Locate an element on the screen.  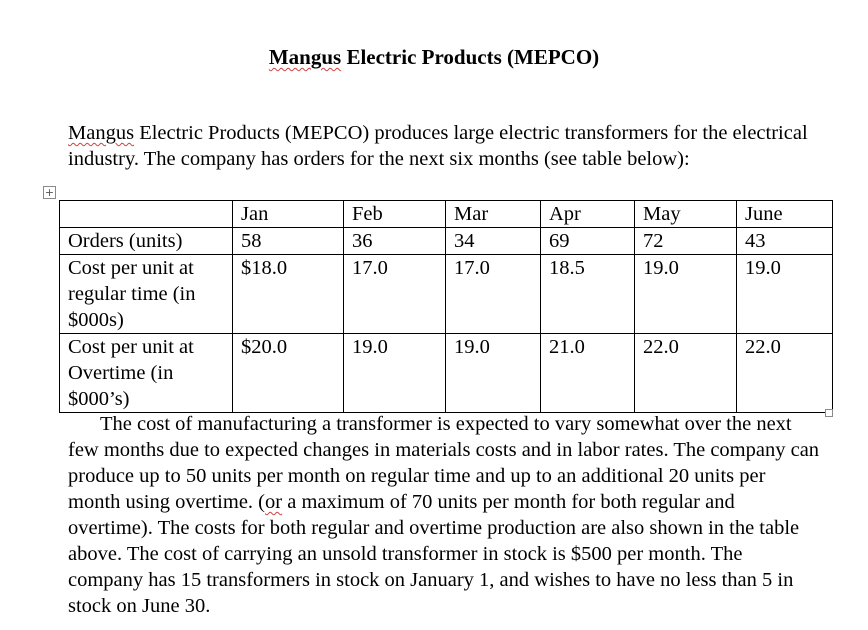
table-cell: 69 is located at coordinates (587, 241).